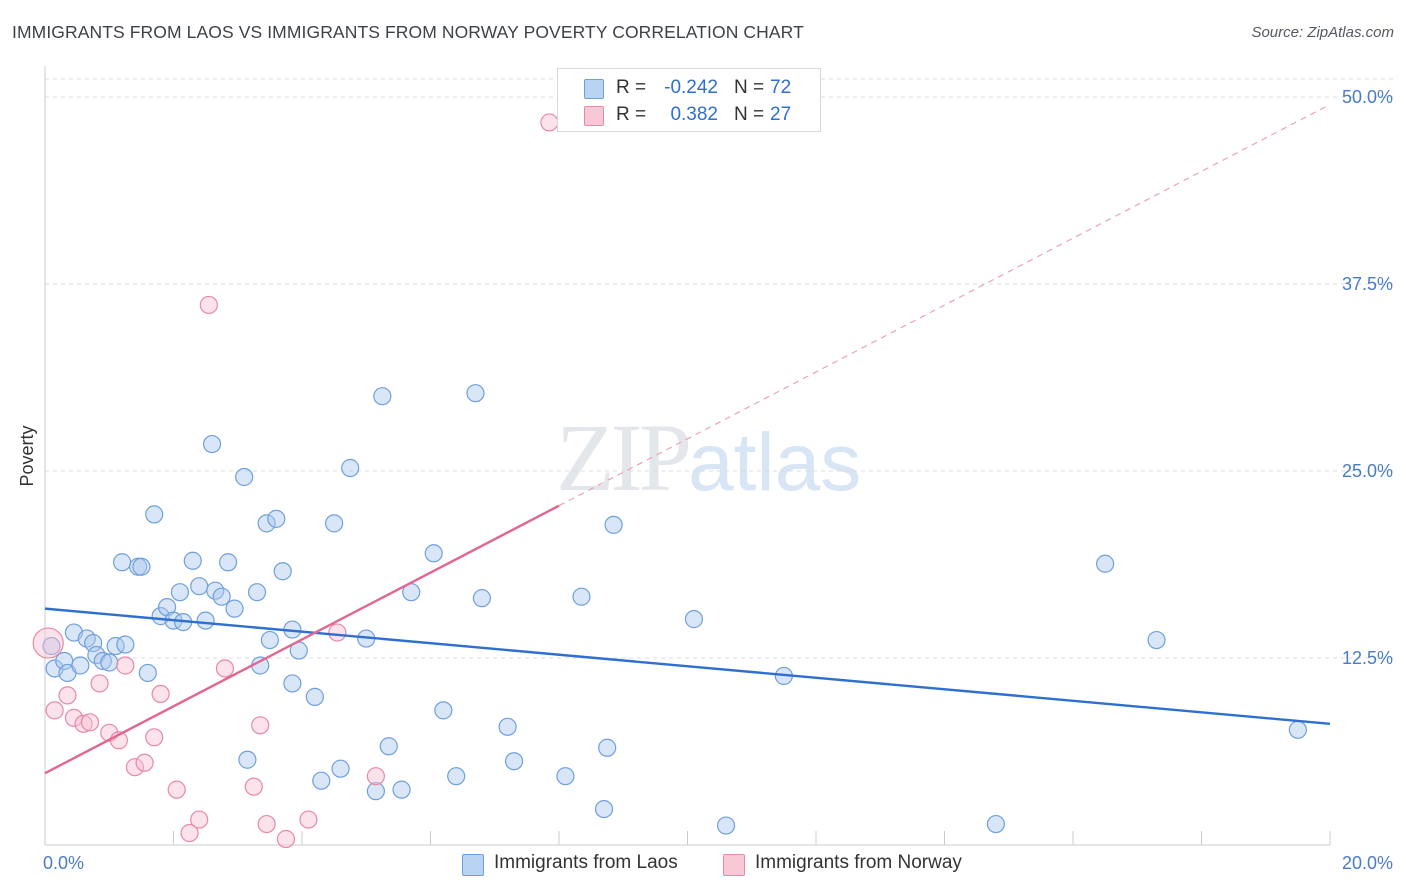 The image size is (1406, 892). I want to click on y-tick-label: 25.0%, so click(1367, 471).